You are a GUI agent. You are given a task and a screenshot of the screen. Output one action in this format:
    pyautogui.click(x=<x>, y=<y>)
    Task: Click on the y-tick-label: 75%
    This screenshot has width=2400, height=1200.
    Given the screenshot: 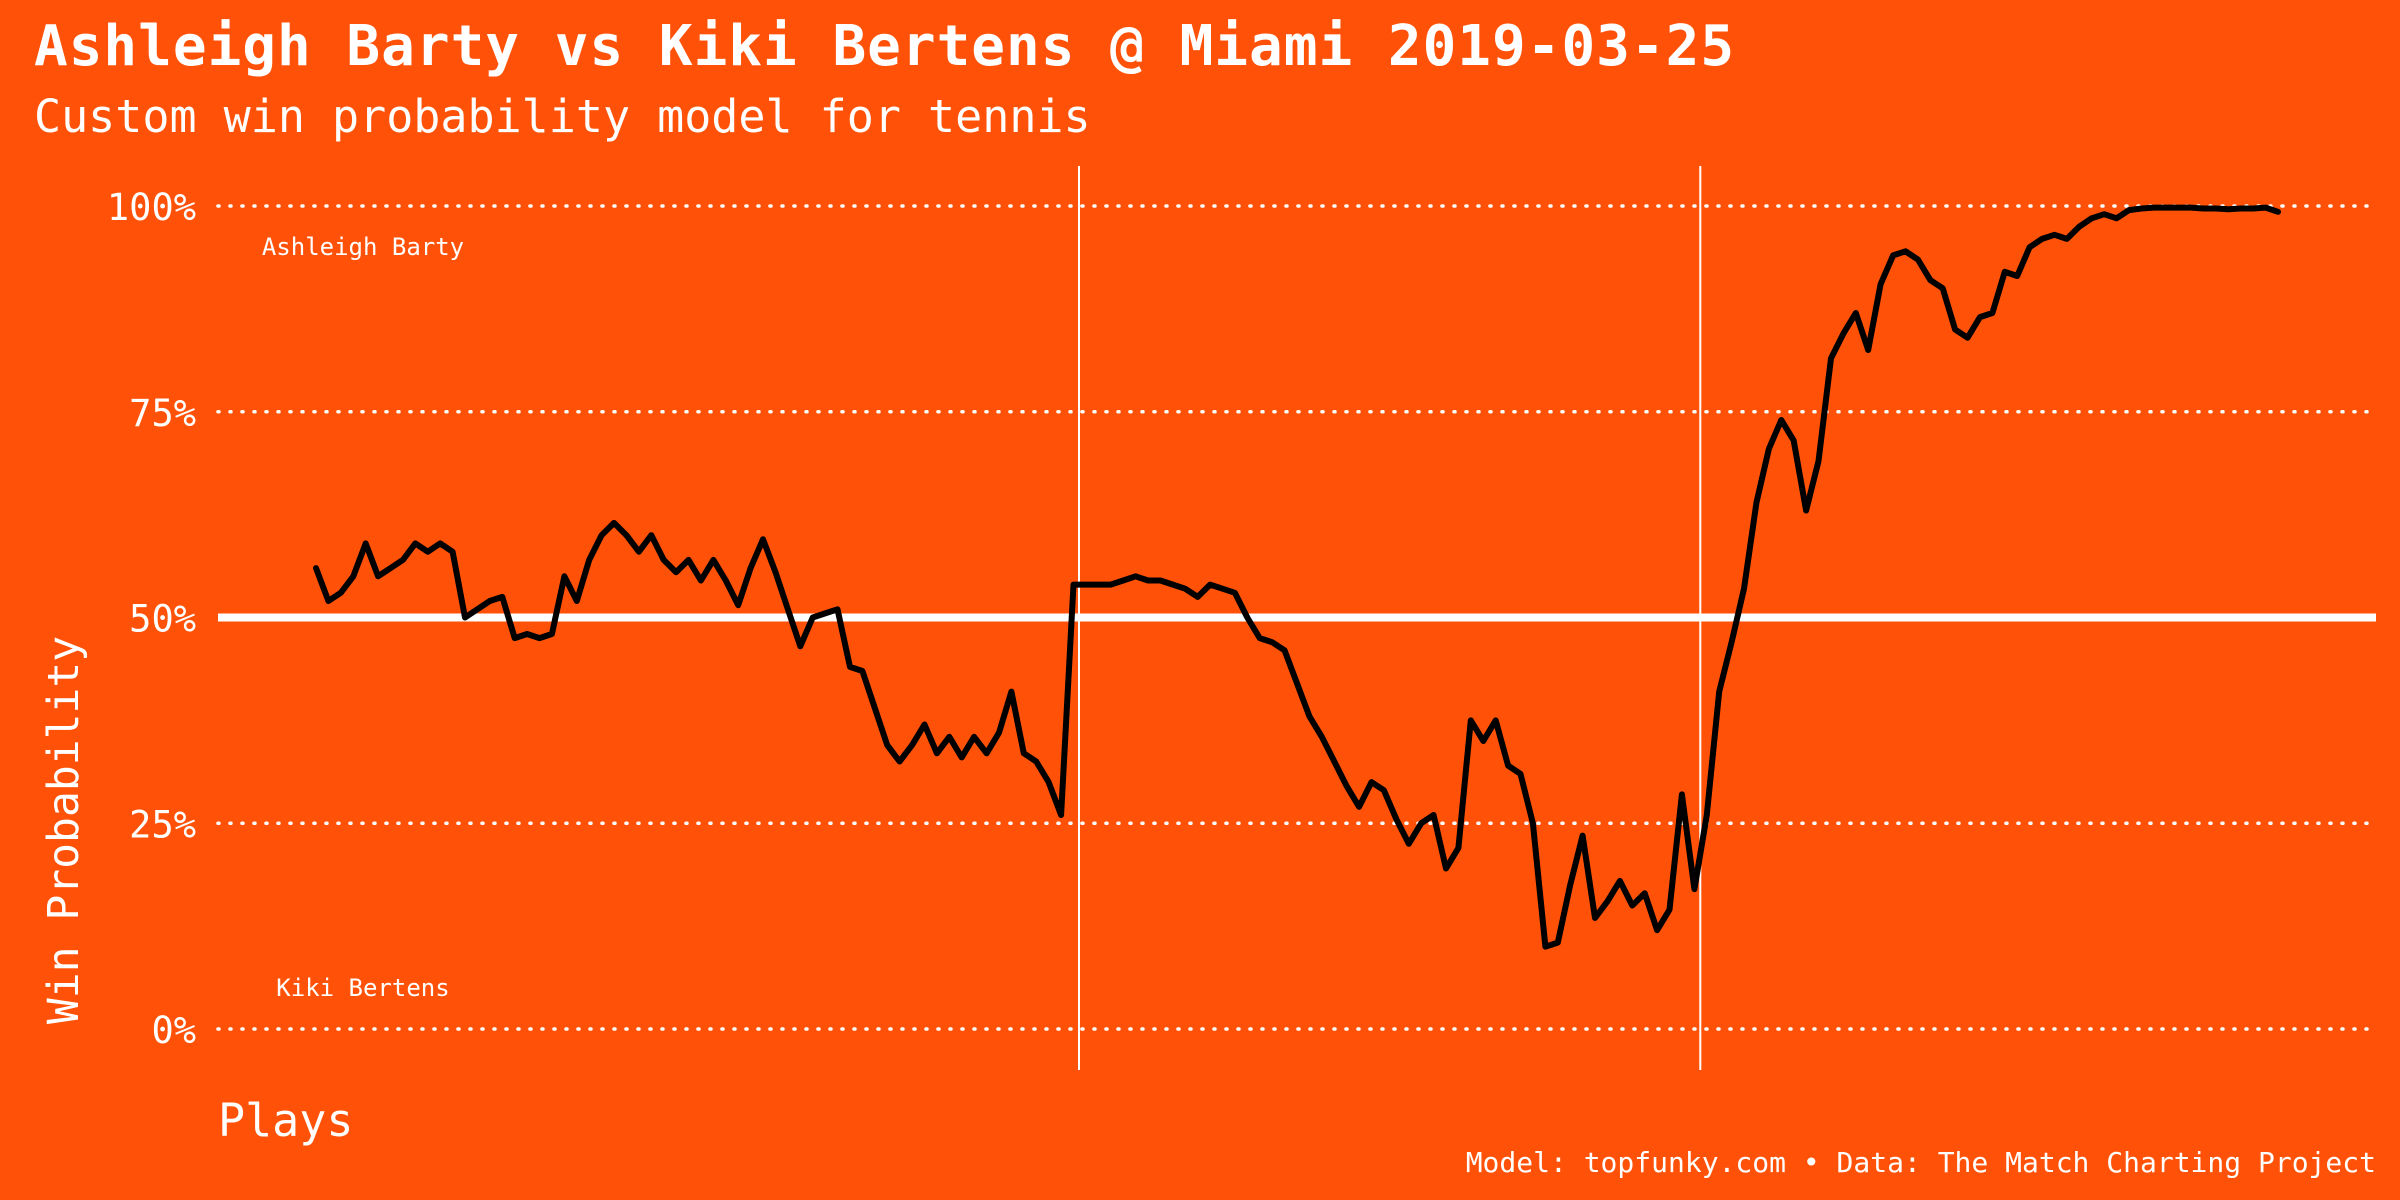 What is the action you would take?
    pyautogui.click(x=162, y=413)
    